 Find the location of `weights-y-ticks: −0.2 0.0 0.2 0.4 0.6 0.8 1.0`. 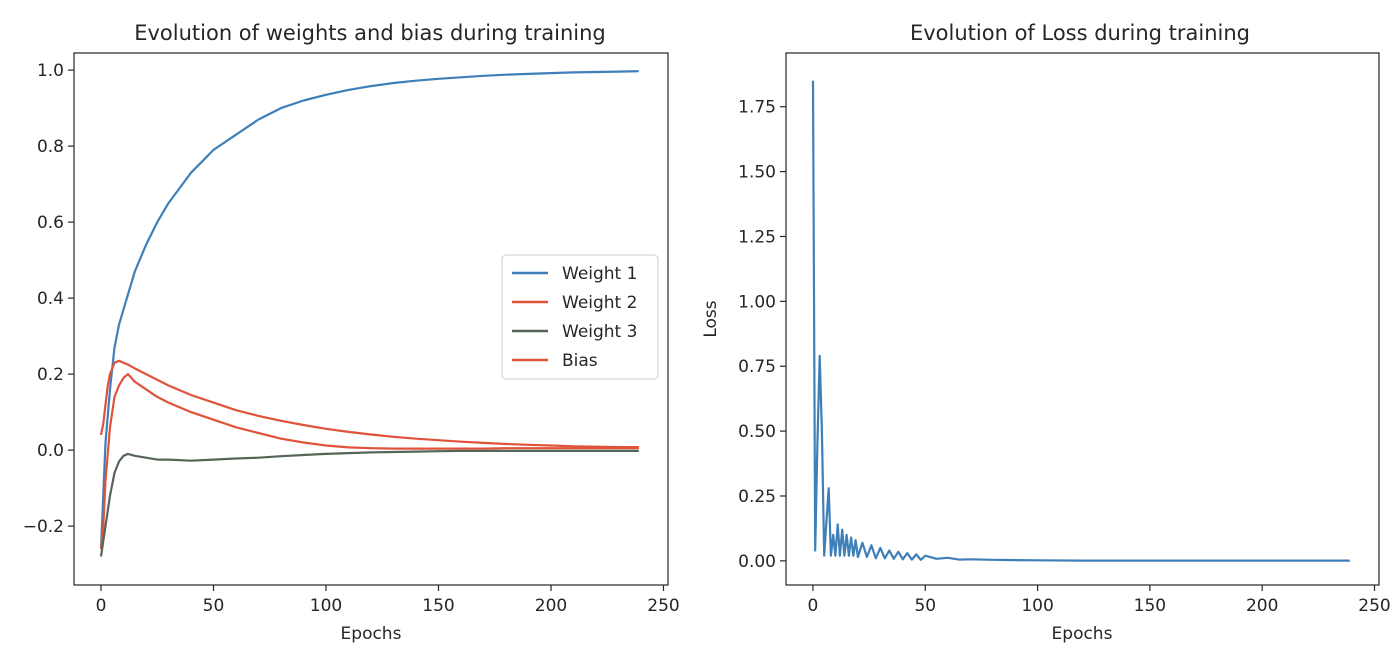

weights-y-ticks: −0.2 0.0 0.2 0.4 0.6 0.8 1.0 is located at coordinates (48, 299).